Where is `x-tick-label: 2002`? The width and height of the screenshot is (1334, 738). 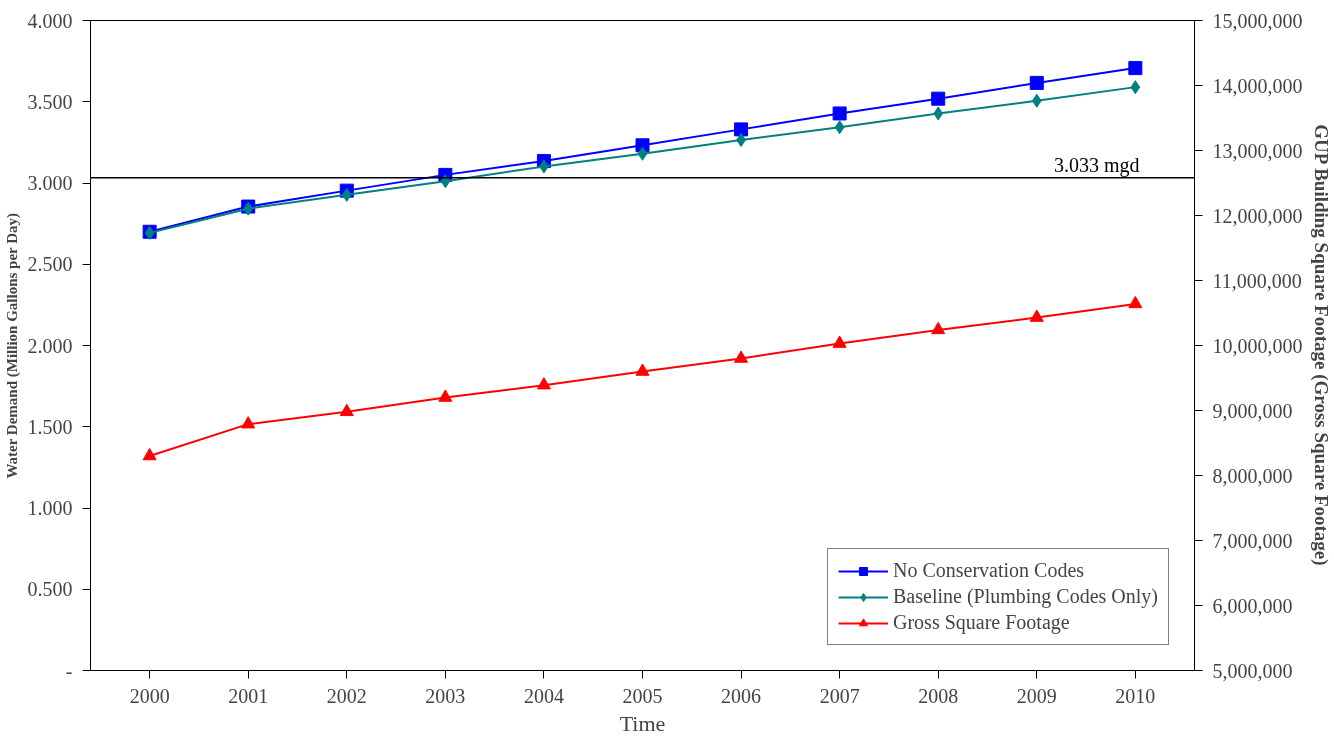
x-tick-label: 2002 is located at coordinates (346, 695).